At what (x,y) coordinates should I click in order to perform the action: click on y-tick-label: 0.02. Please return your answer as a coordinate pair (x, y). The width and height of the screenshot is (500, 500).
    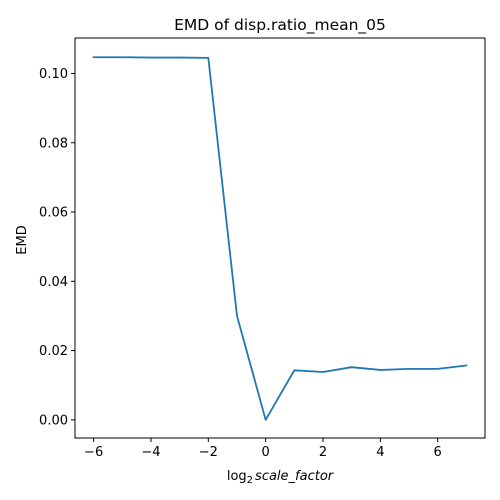
    Looking at the image, I should click on (53, 351).